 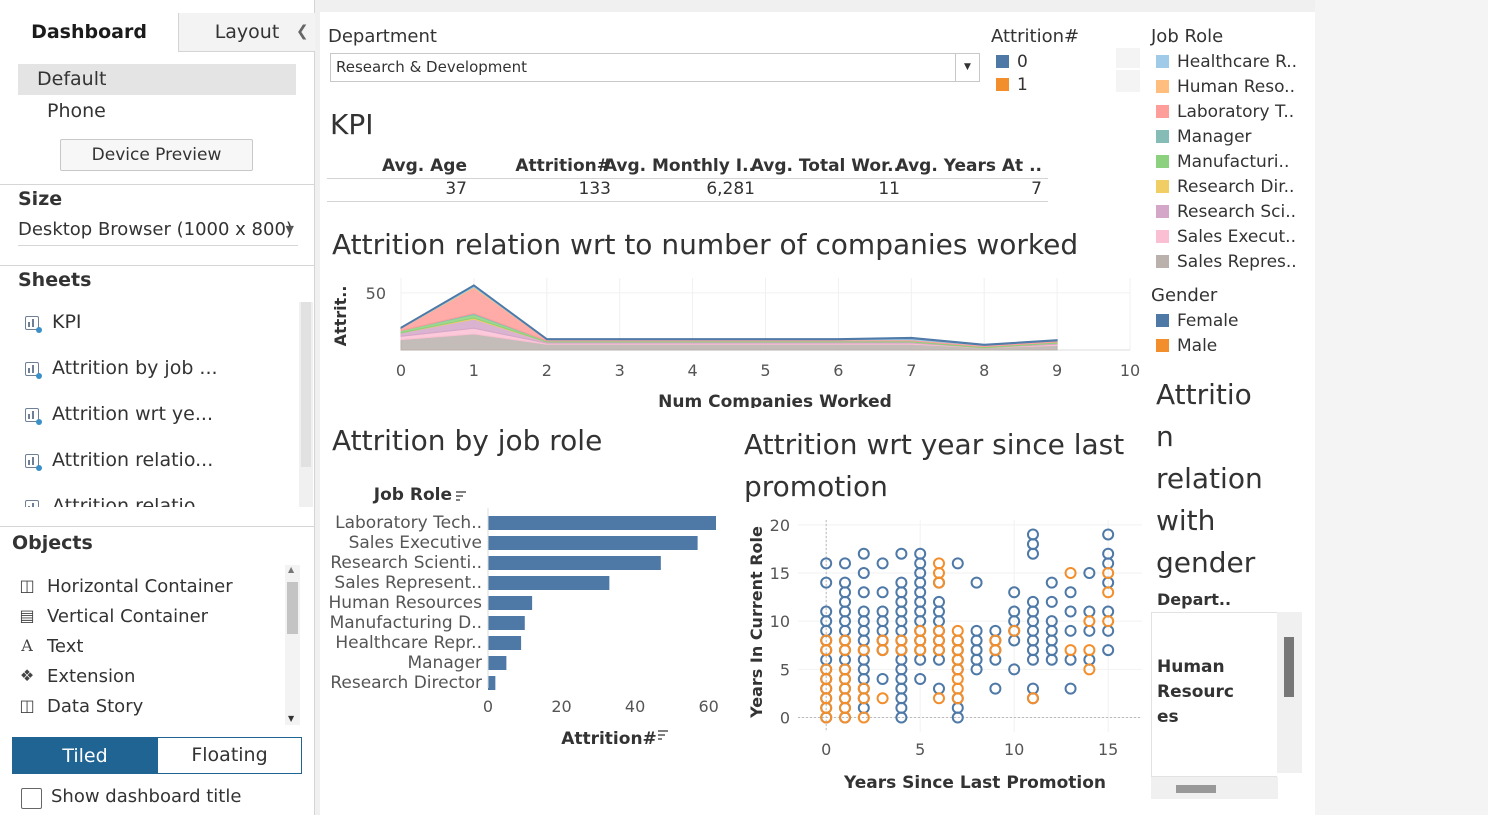 I want to click on legend-item: Research Sci.., so click(x=1226, y=212).